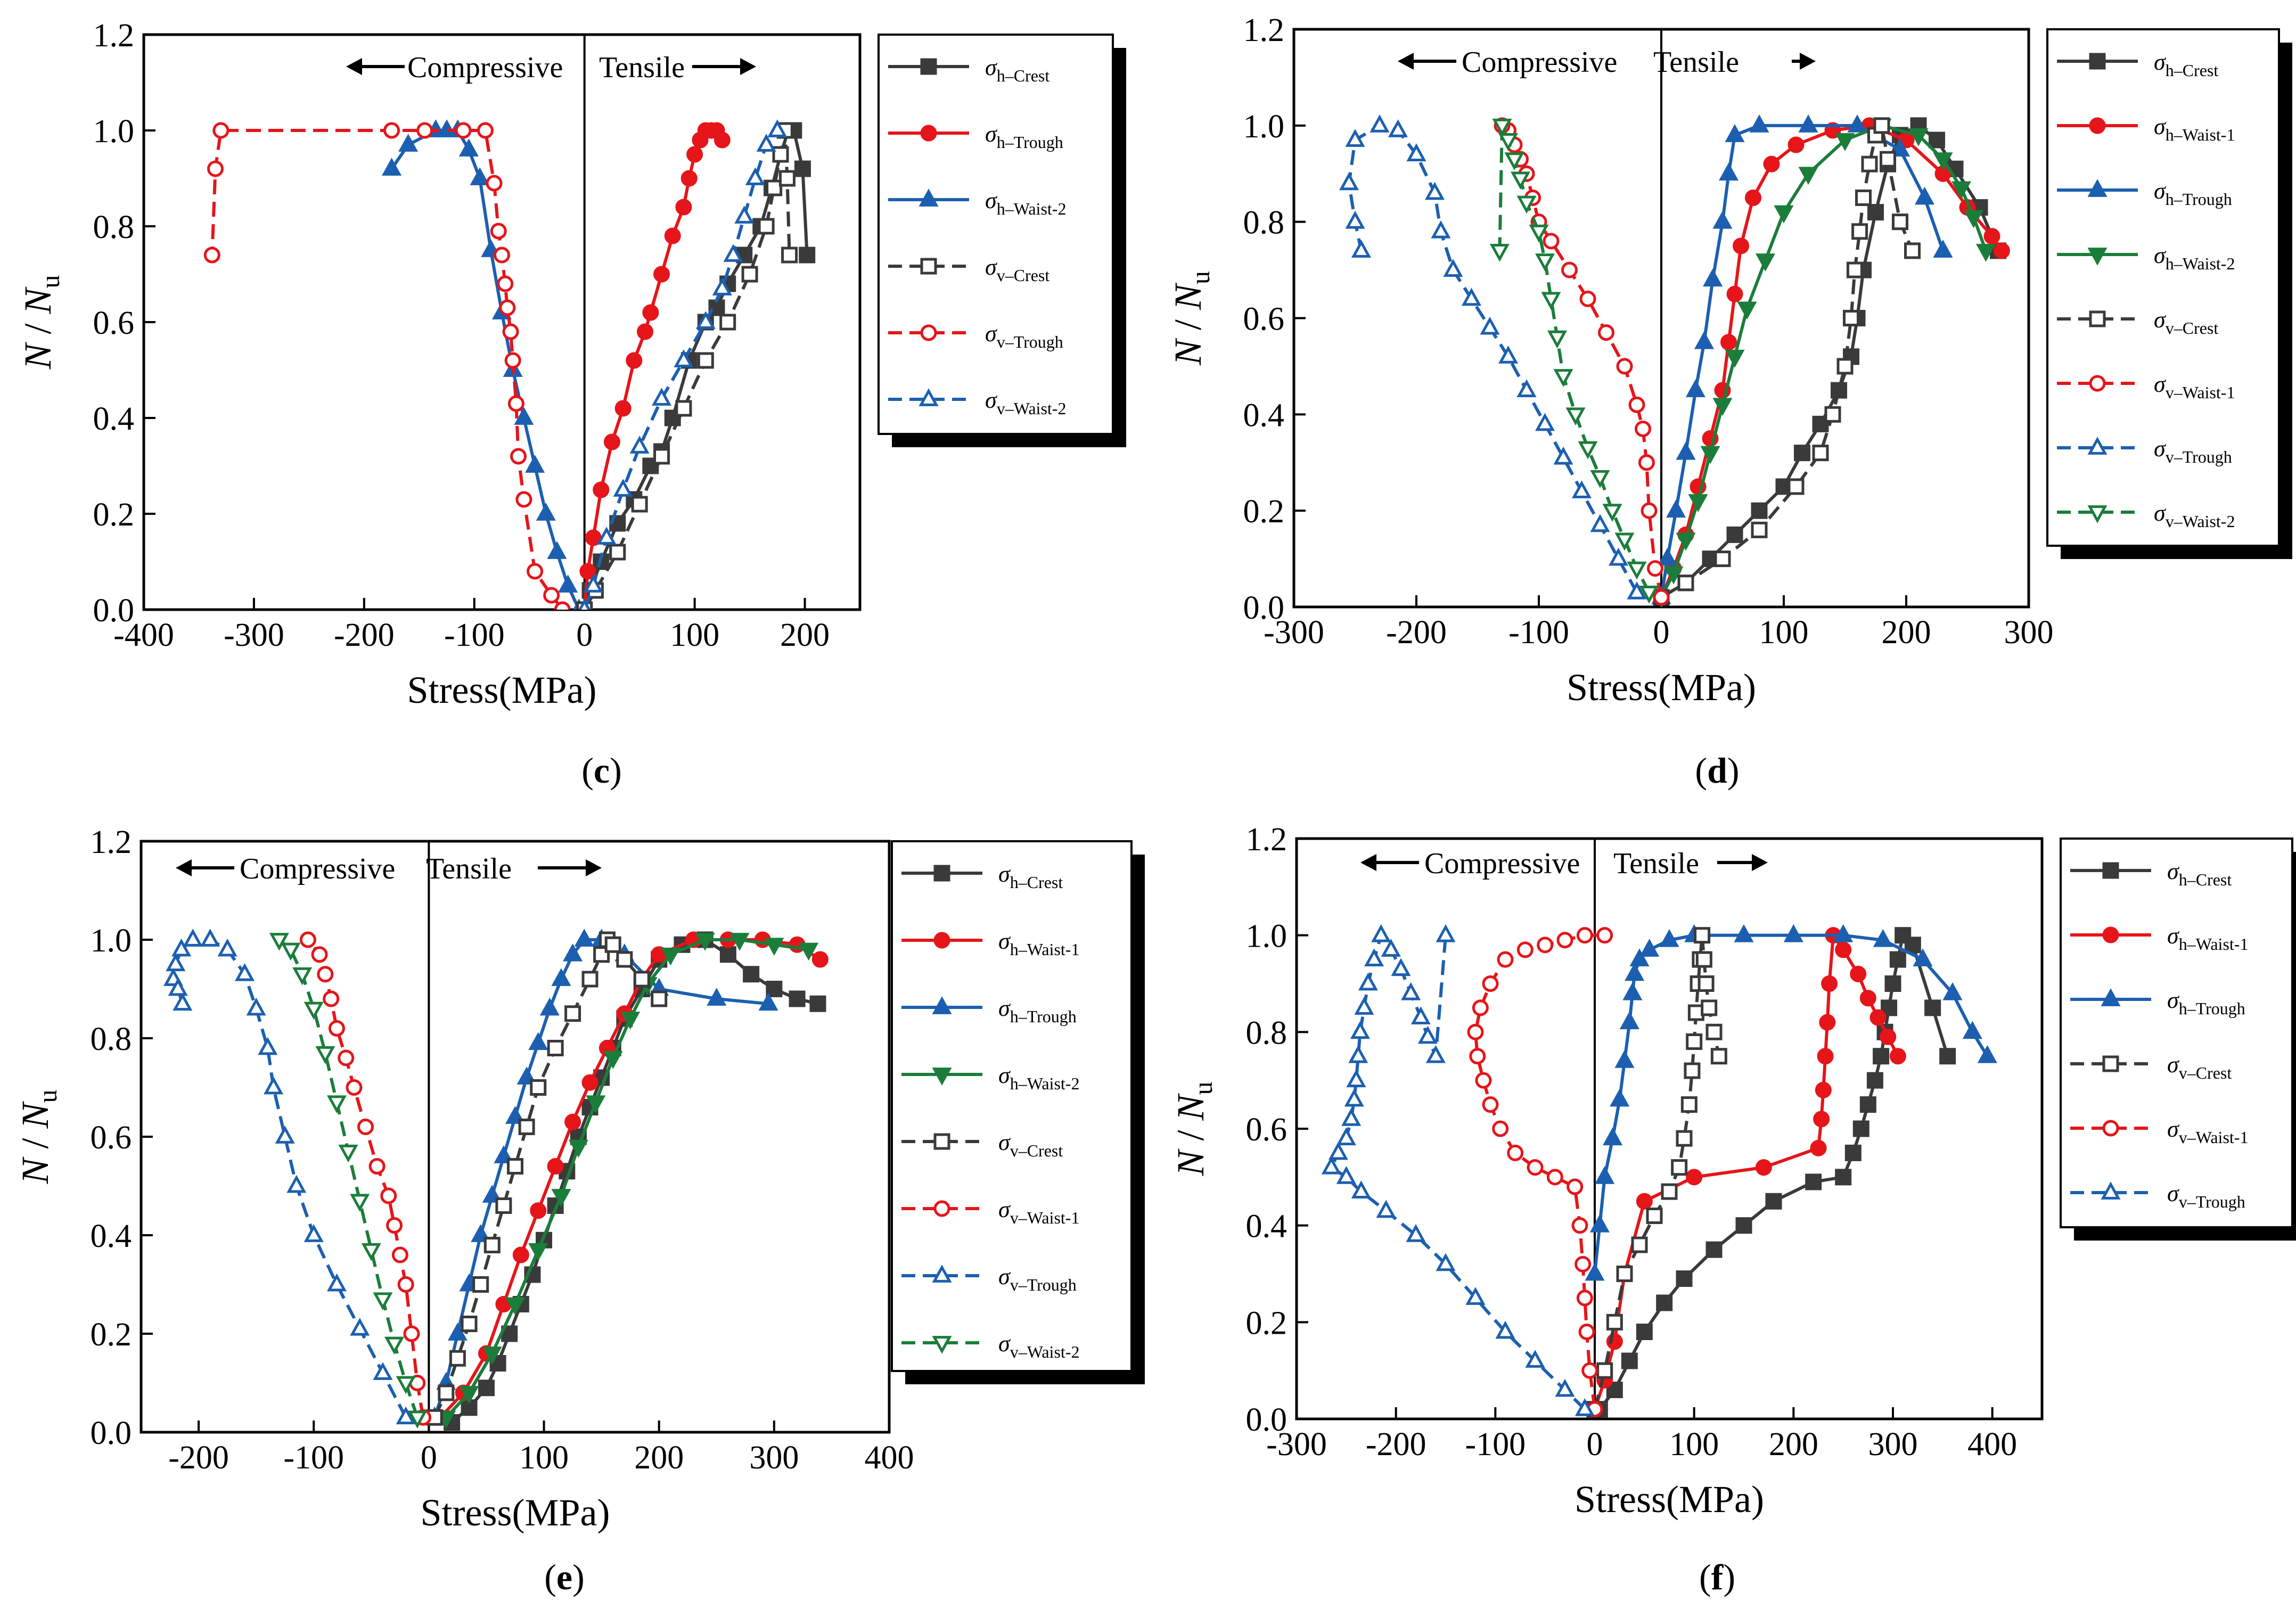  I want to click on x-tick-label: -400, so click(143, 635).